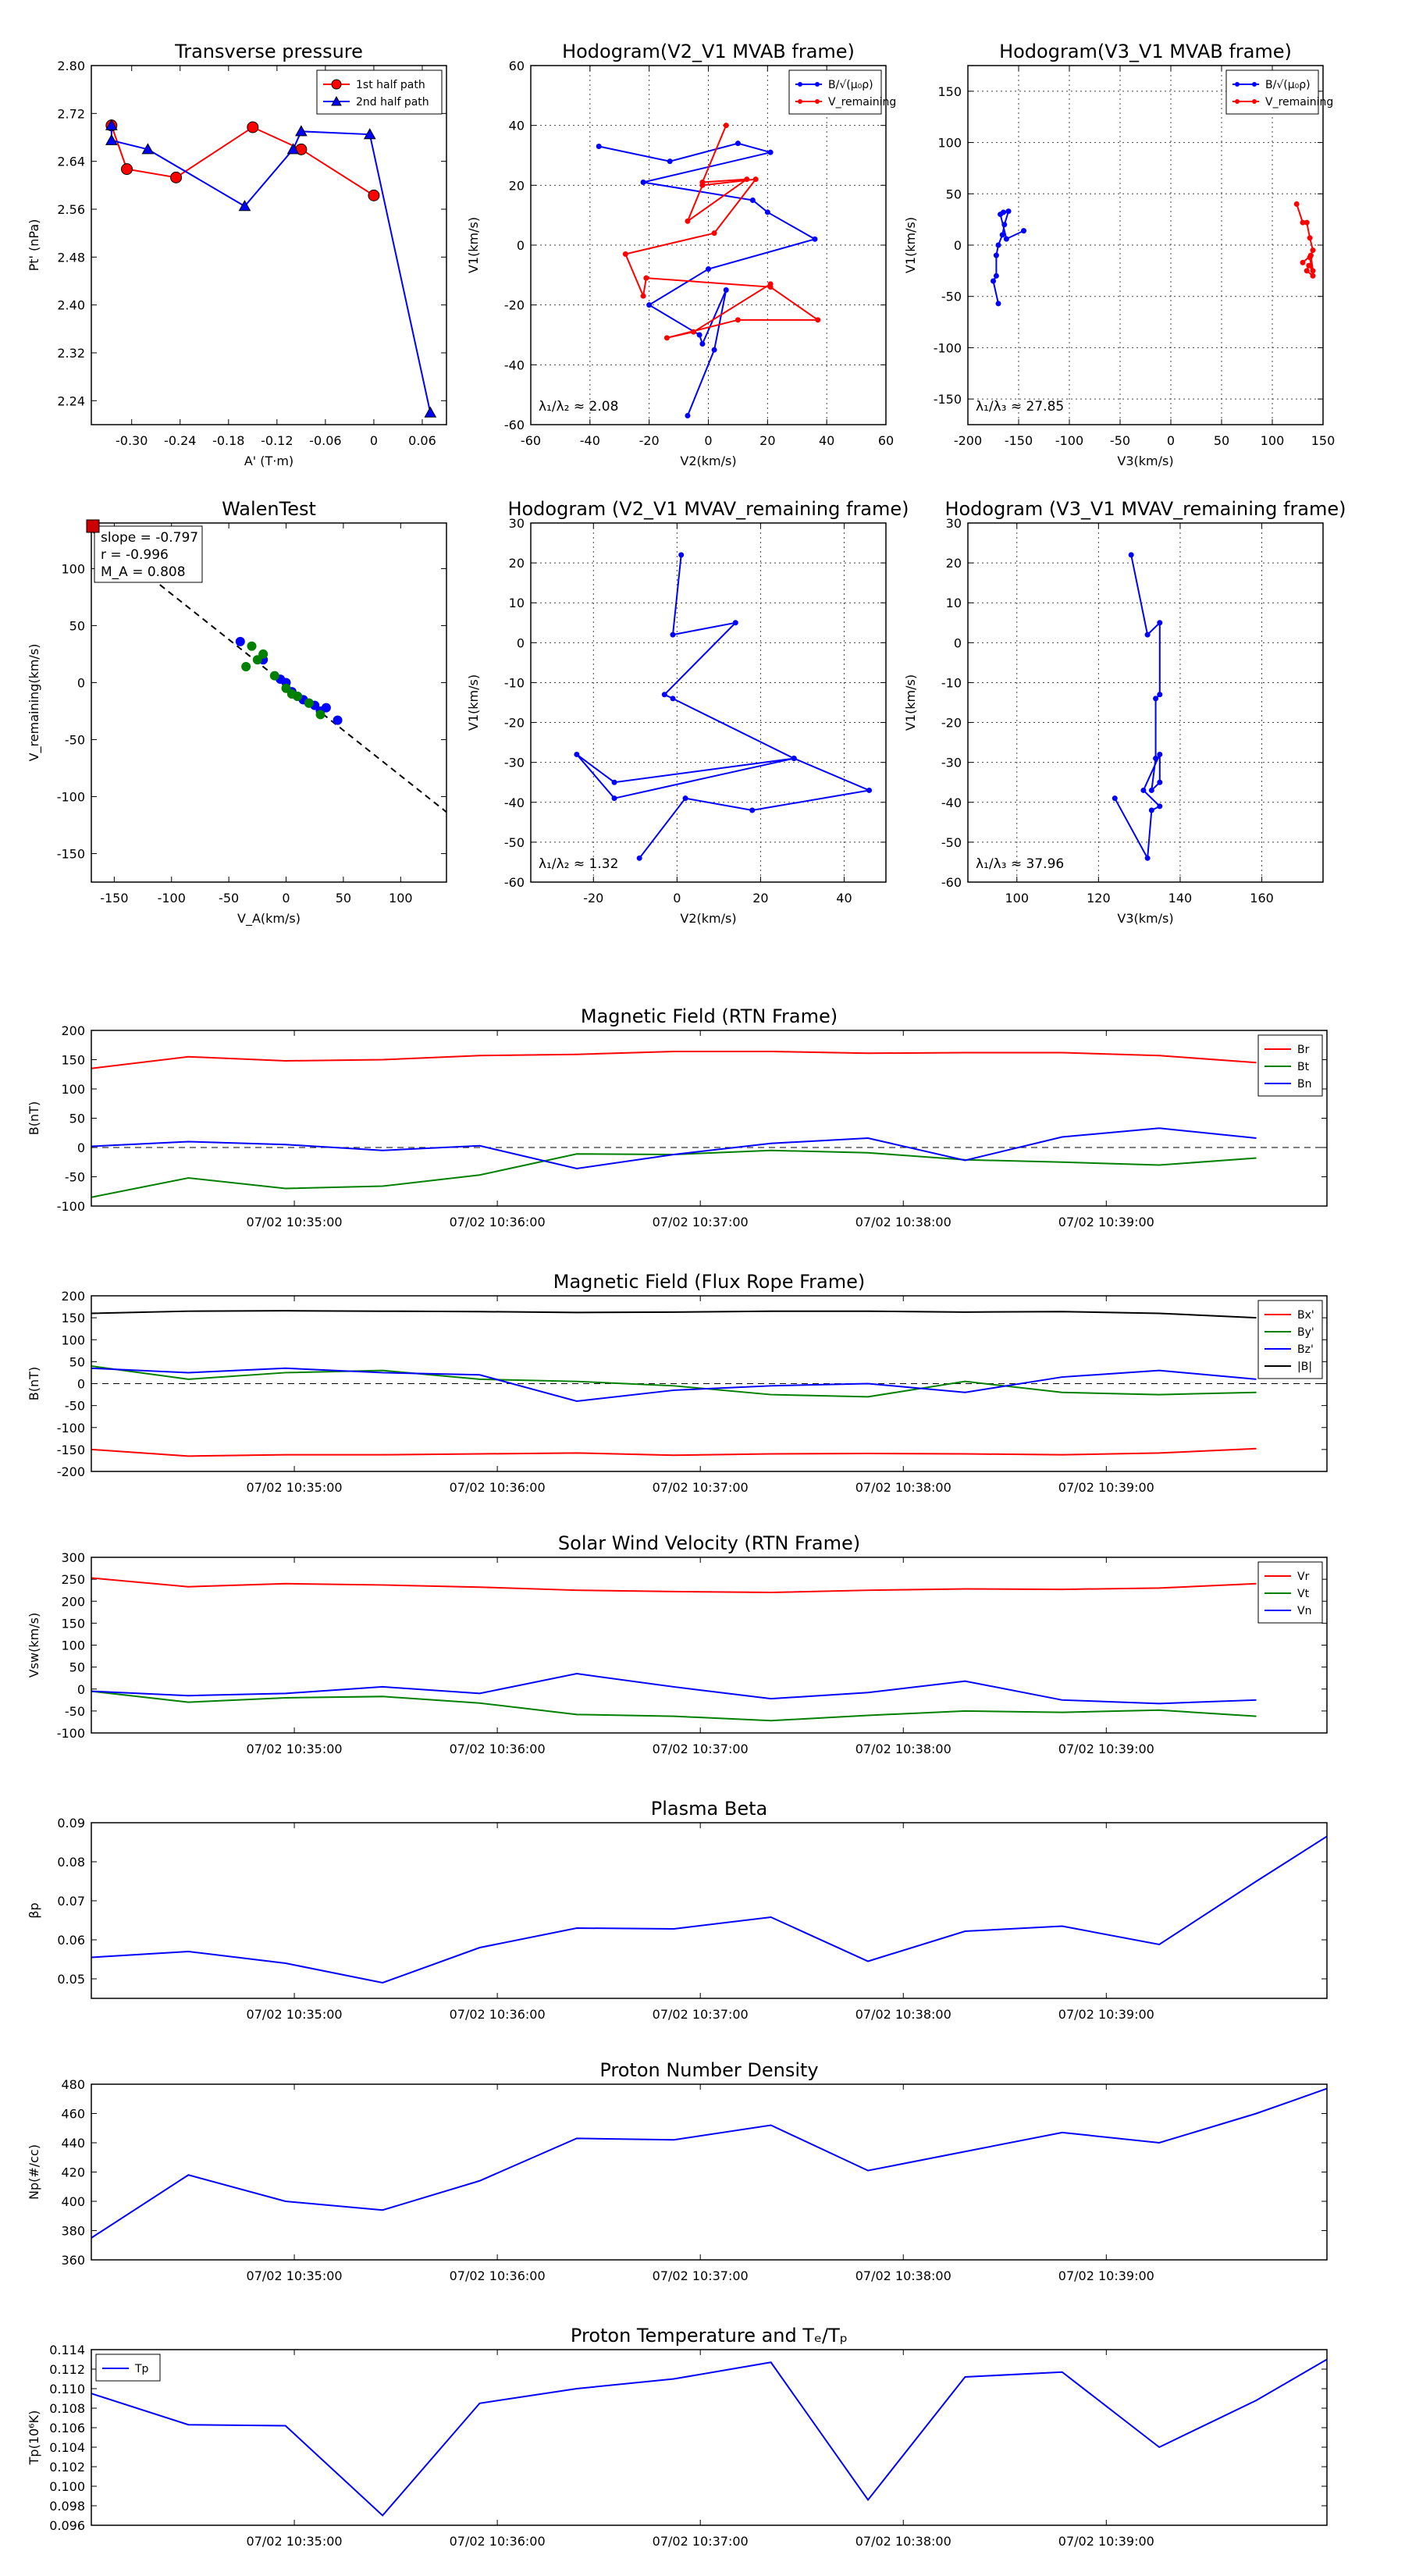 The width and height of the screenshot is (1405, 2576). Describe the element at coordinates (514, 882) in the screenshot. I see `y-tick-label: -60` at that location.